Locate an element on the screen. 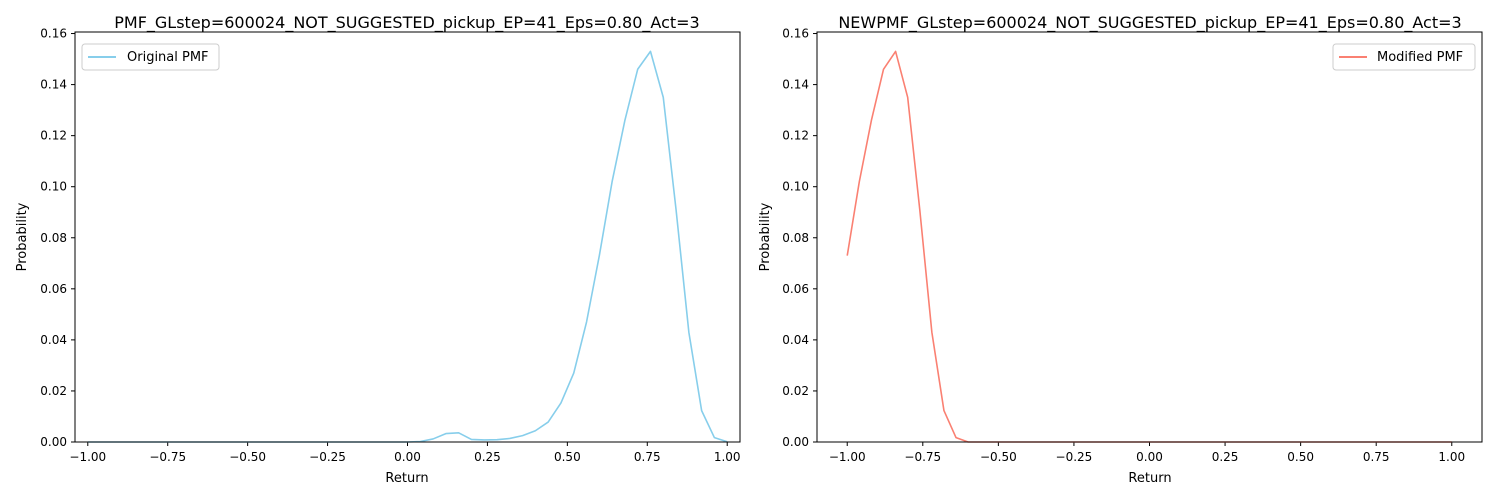 Image resolution: width=1500 pixels, height=500 pixels. legend: Modified PMF is located at coordinates (1404, 57).